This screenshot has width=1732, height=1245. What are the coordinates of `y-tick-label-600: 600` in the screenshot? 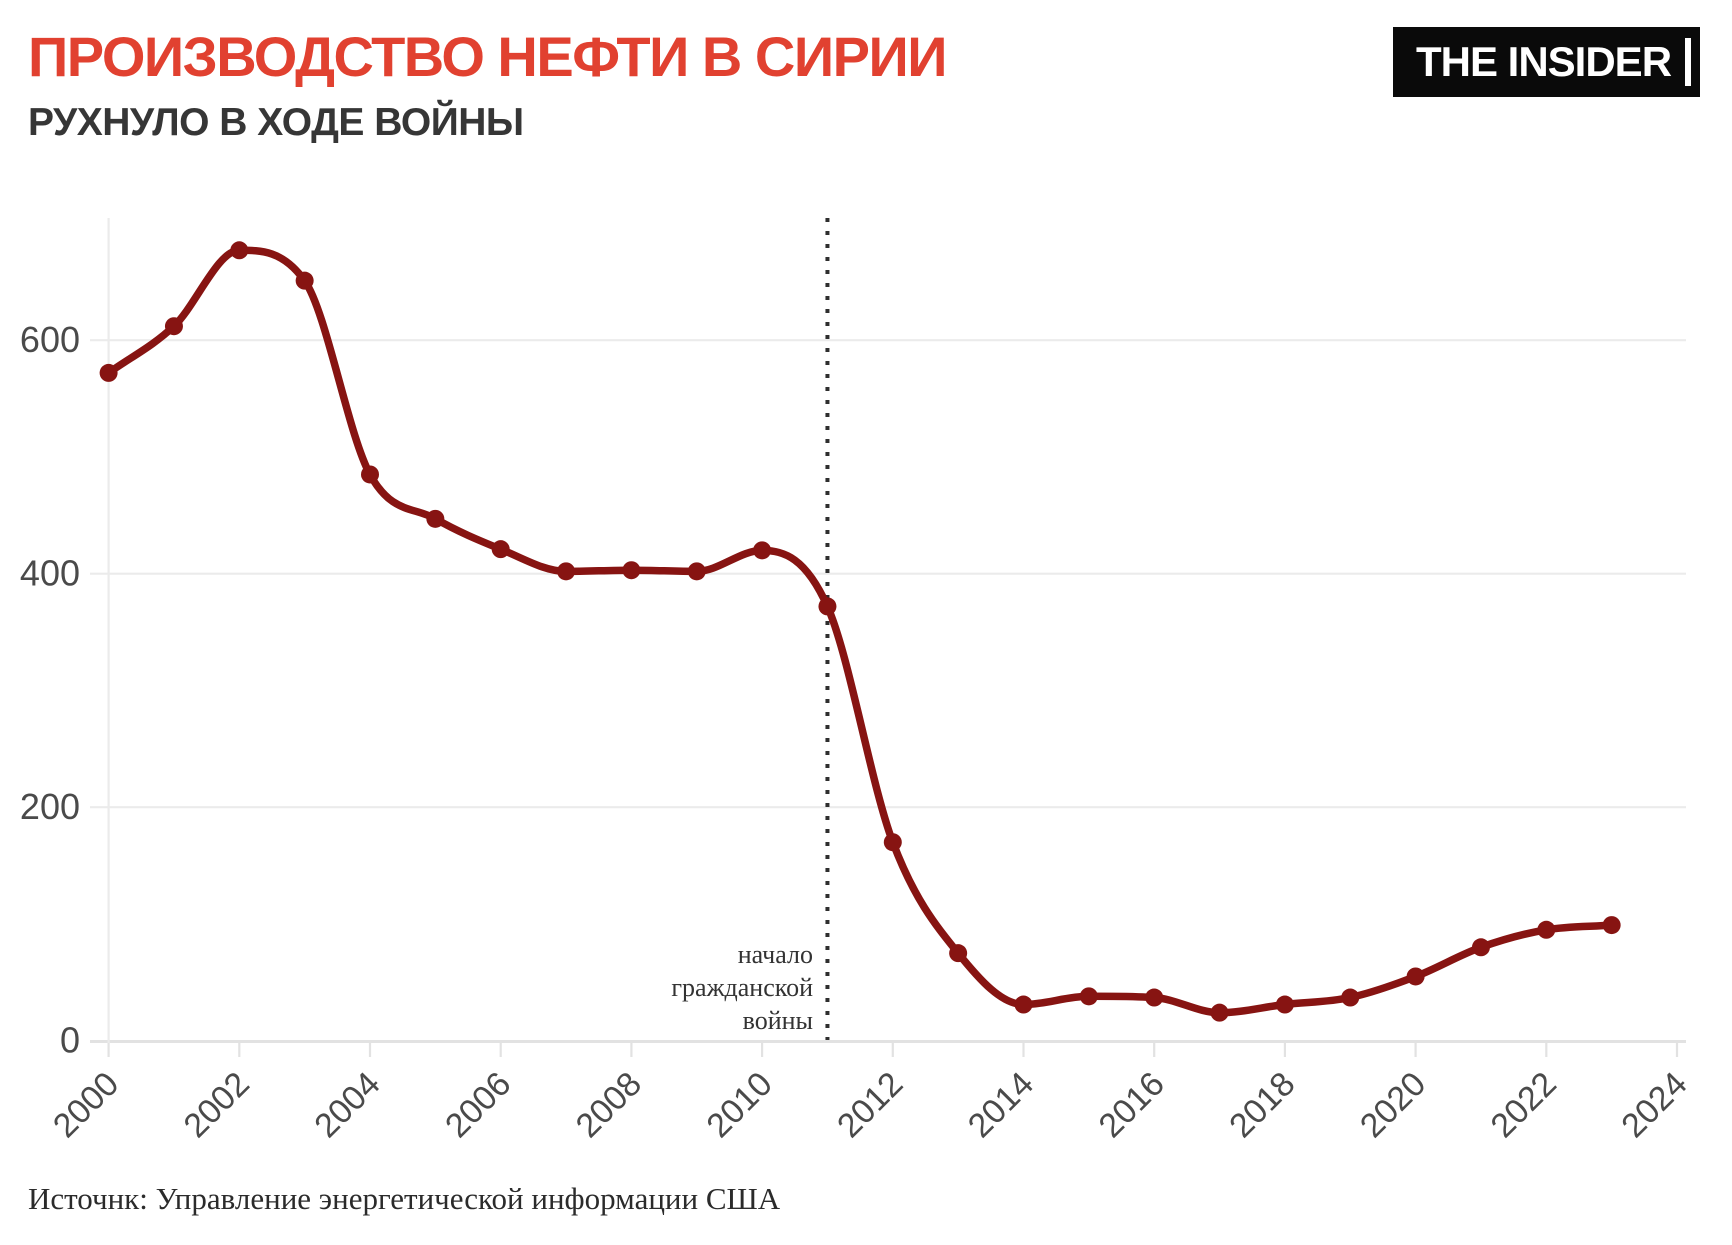 It's located at (50, 339).